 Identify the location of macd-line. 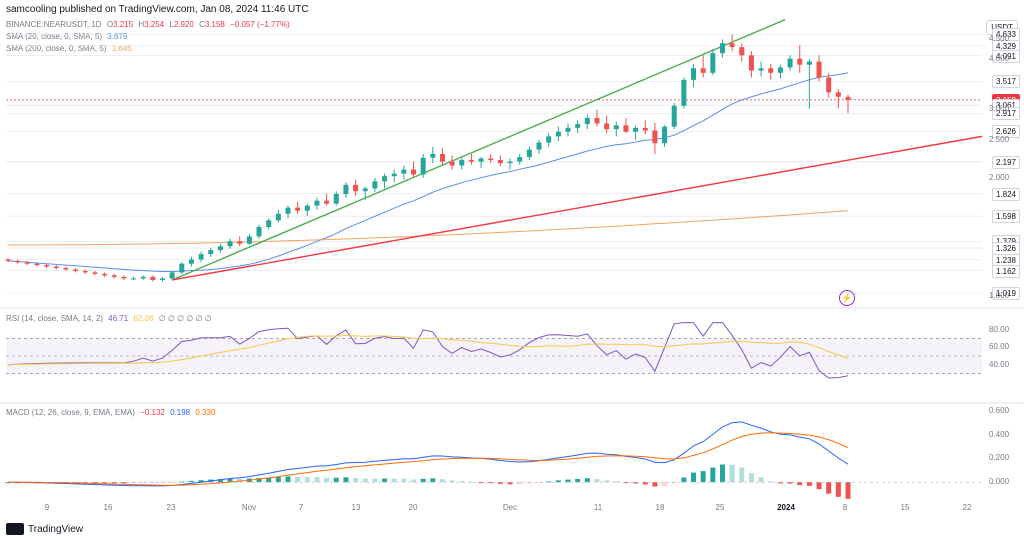
(428, 454).